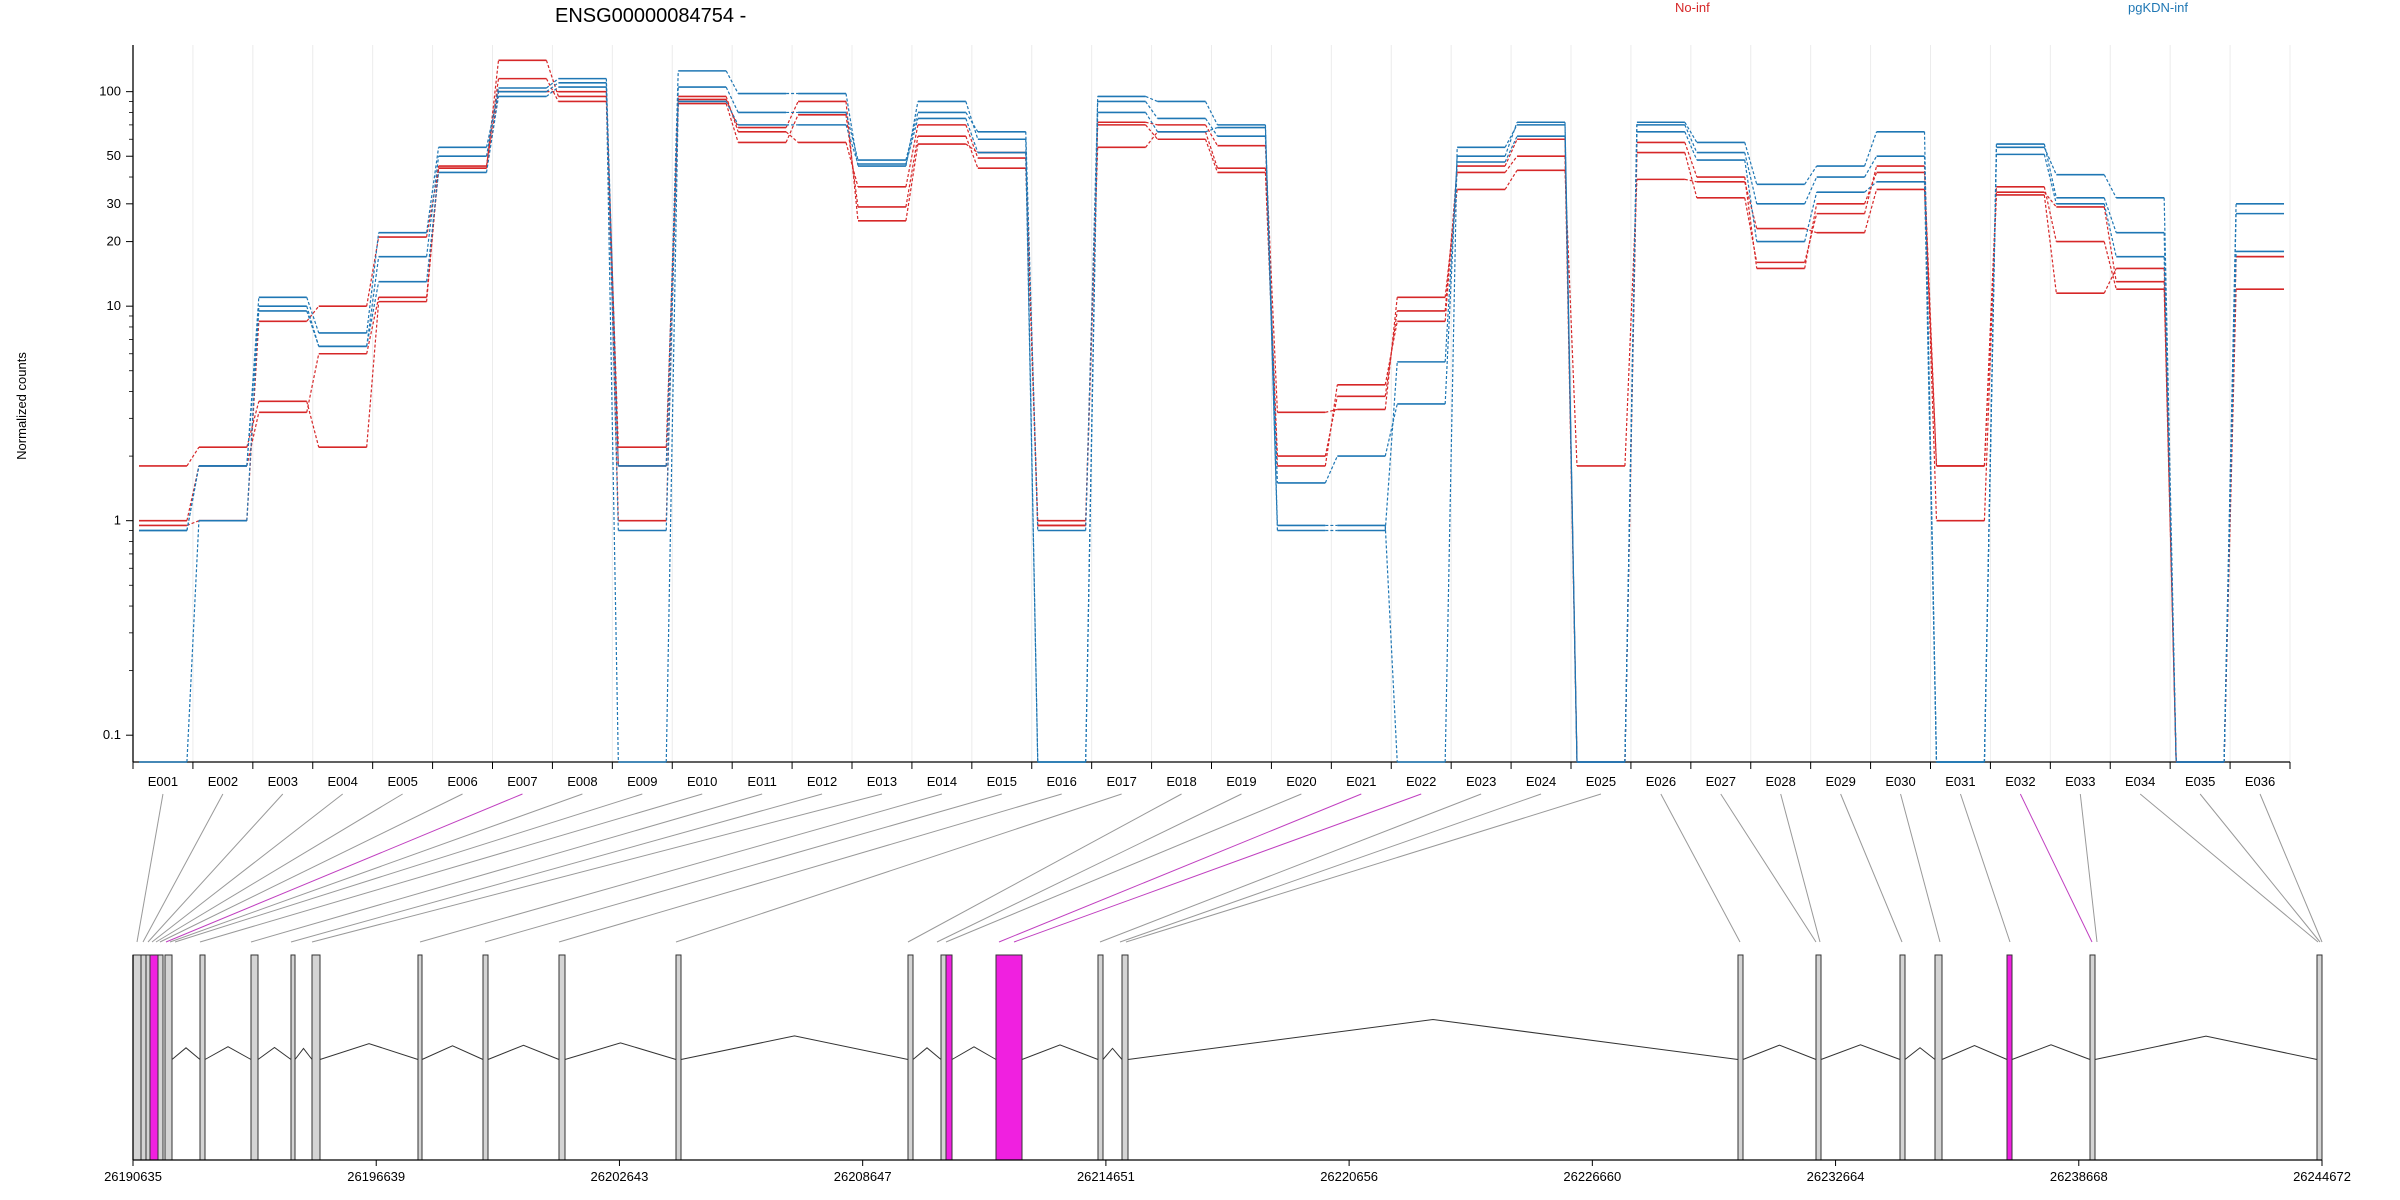 The width and height of the screenshot is (2400, 1200). Describe the element at coordinates (2260, 781) in the screenshot. I see `x-tick-label: E036` at that location.